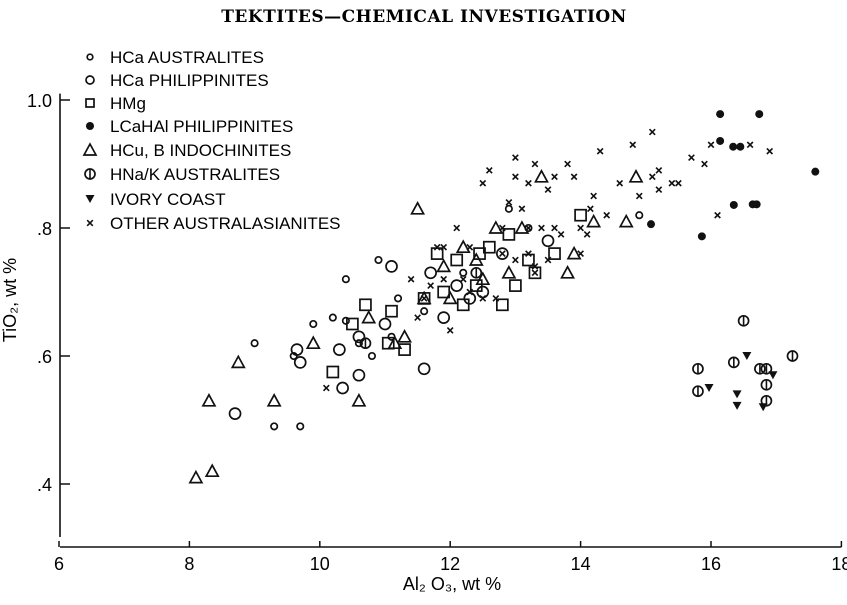 The height and width of the screenshot is (605, 847). I want to click on legend-item: HNa/K AUSTRALITES, so click(182, 174).